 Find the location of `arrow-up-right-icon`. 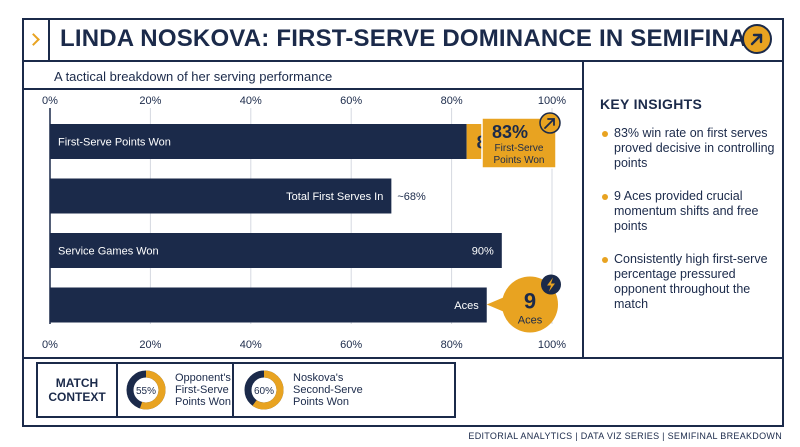

arrow-up-right-icon is located at coordinates (757, 39).